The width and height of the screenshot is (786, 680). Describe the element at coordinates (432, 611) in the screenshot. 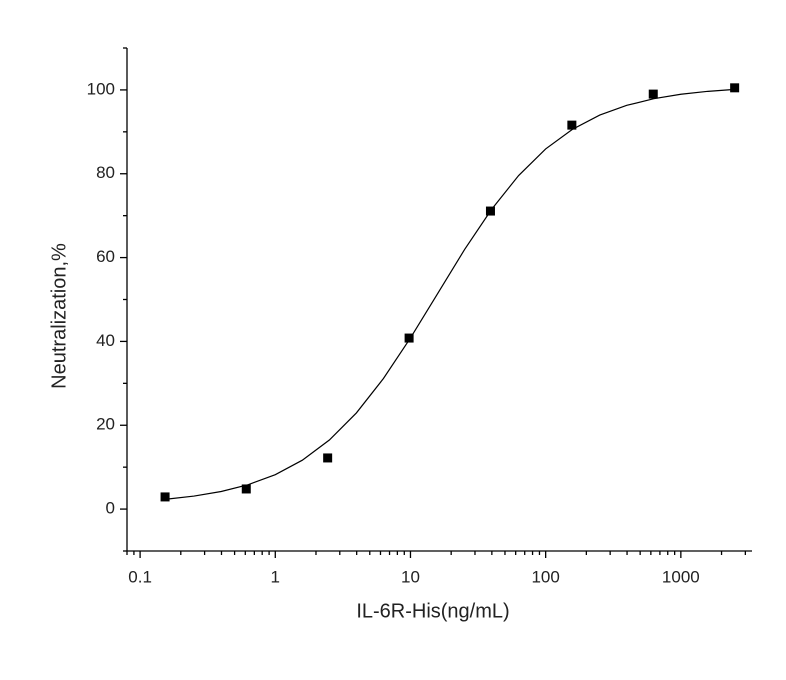

I see `x-axis-title: IL-6R-His(ng/mL)` at that location.